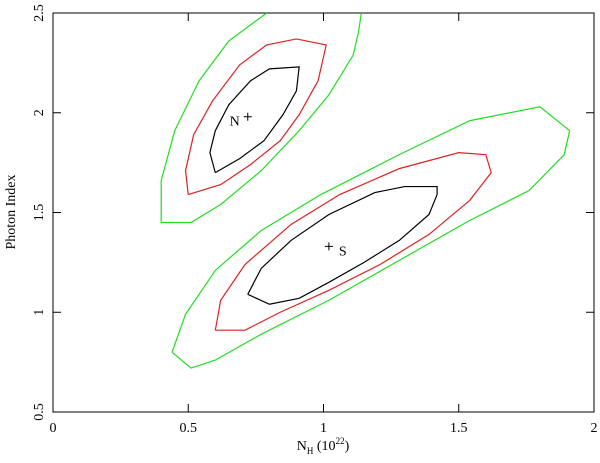 Image resolution: width=600 pixels, height=463 pixels. I want to click on point-label: N, so click(235, 122).